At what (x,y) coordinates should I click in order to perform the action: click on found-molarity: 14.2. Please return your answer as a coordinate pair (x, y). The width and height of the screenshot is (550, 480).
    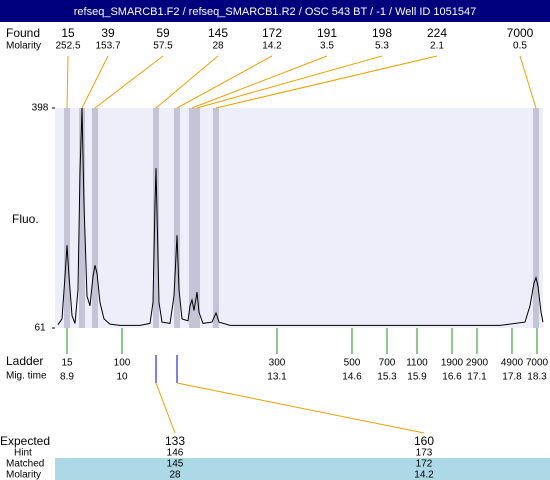
    Looking at the image, I should click on (272, 46).